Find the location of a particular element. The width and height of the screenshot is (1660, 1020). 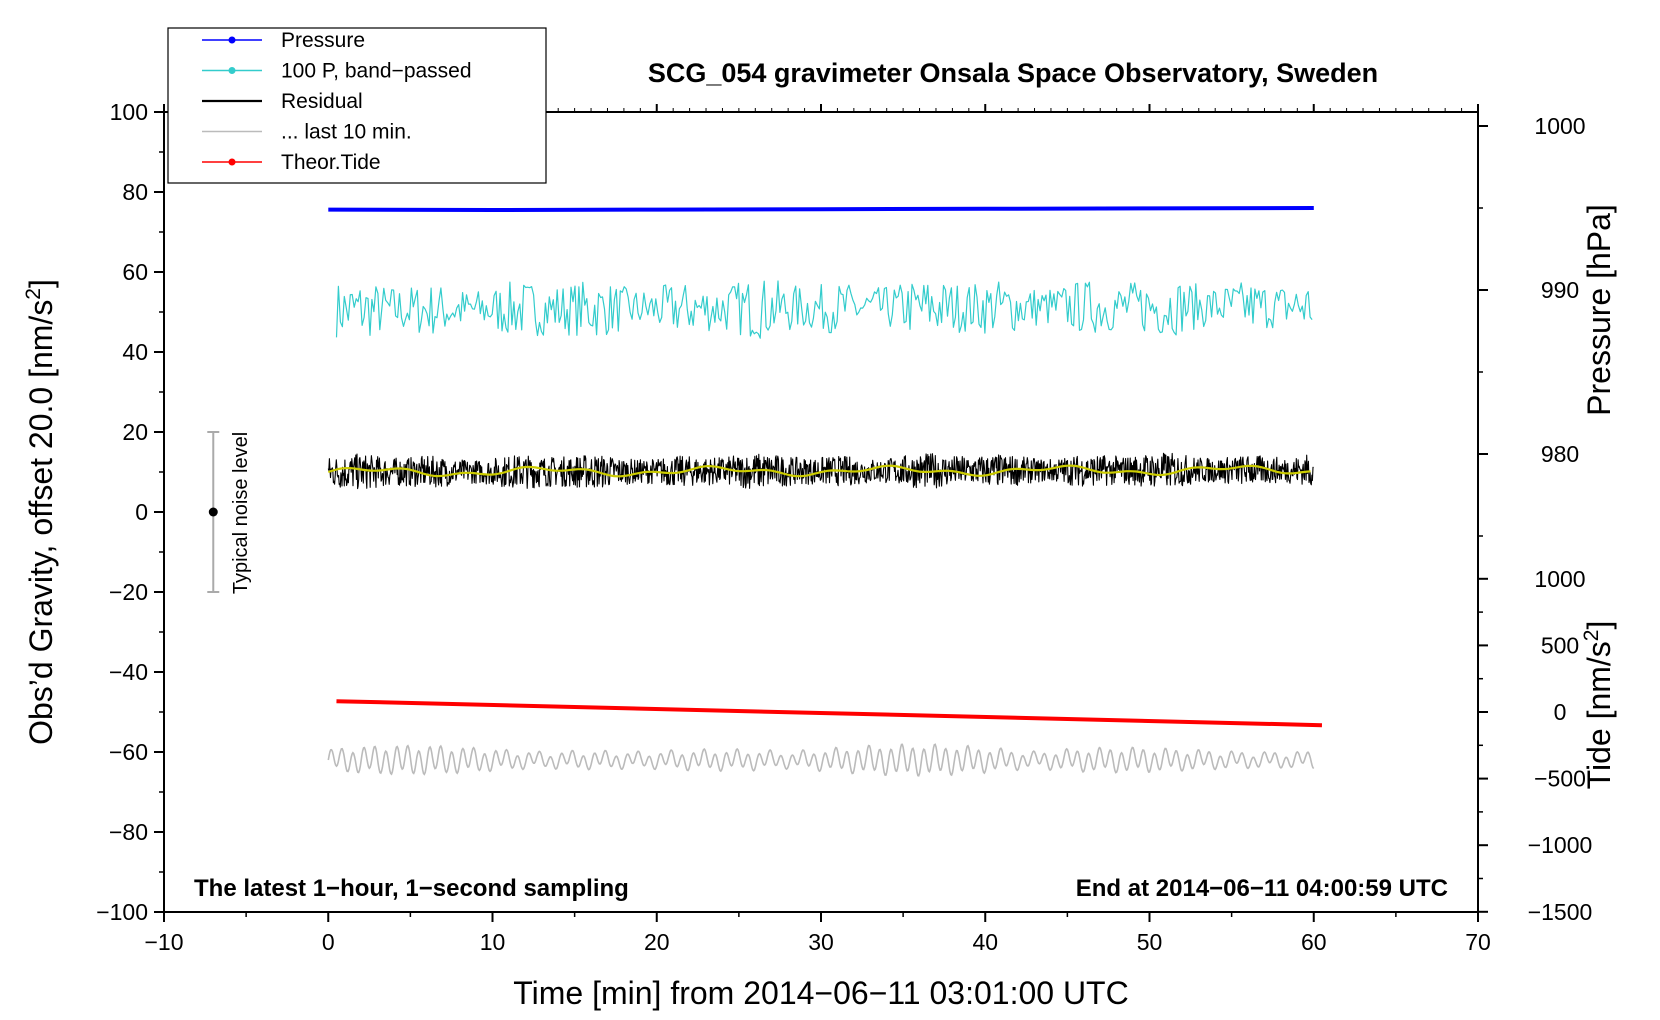

y-axis-title-left-main: Obs’d Gravity, offset 20.0 [nm/s is located at coordinates (41, 522).